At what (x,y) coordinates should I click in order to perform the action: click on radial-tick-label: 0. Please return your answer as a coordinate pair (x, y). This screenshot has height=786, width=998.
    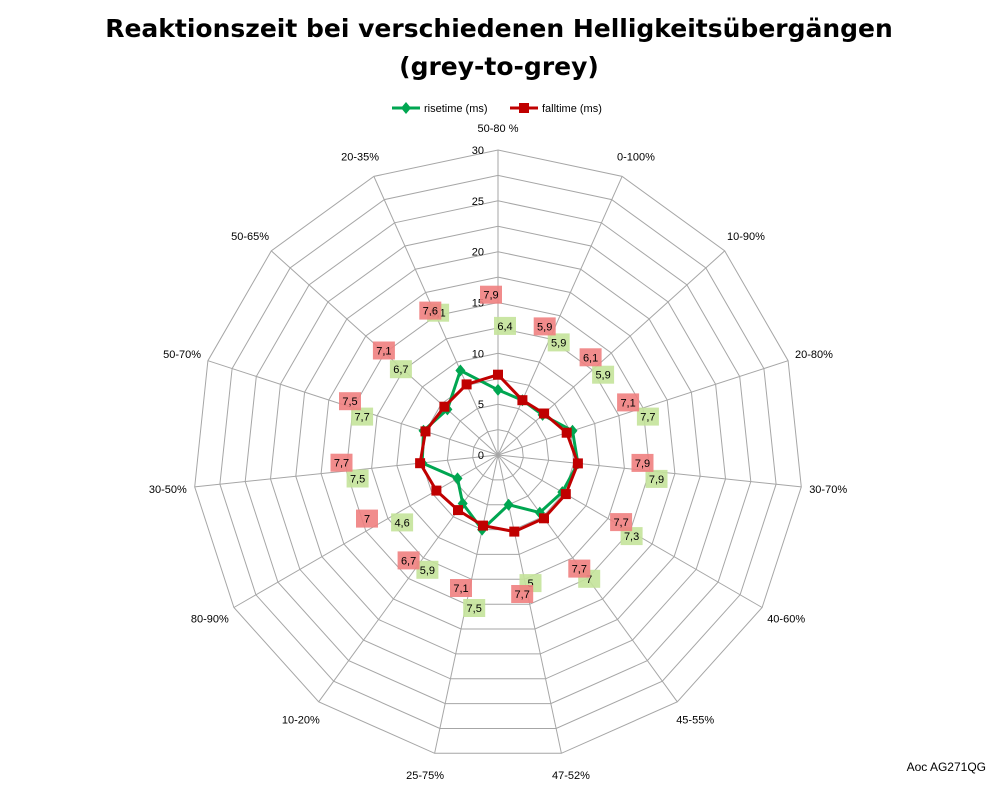
    Looking at the image, I should click on (481, 456).